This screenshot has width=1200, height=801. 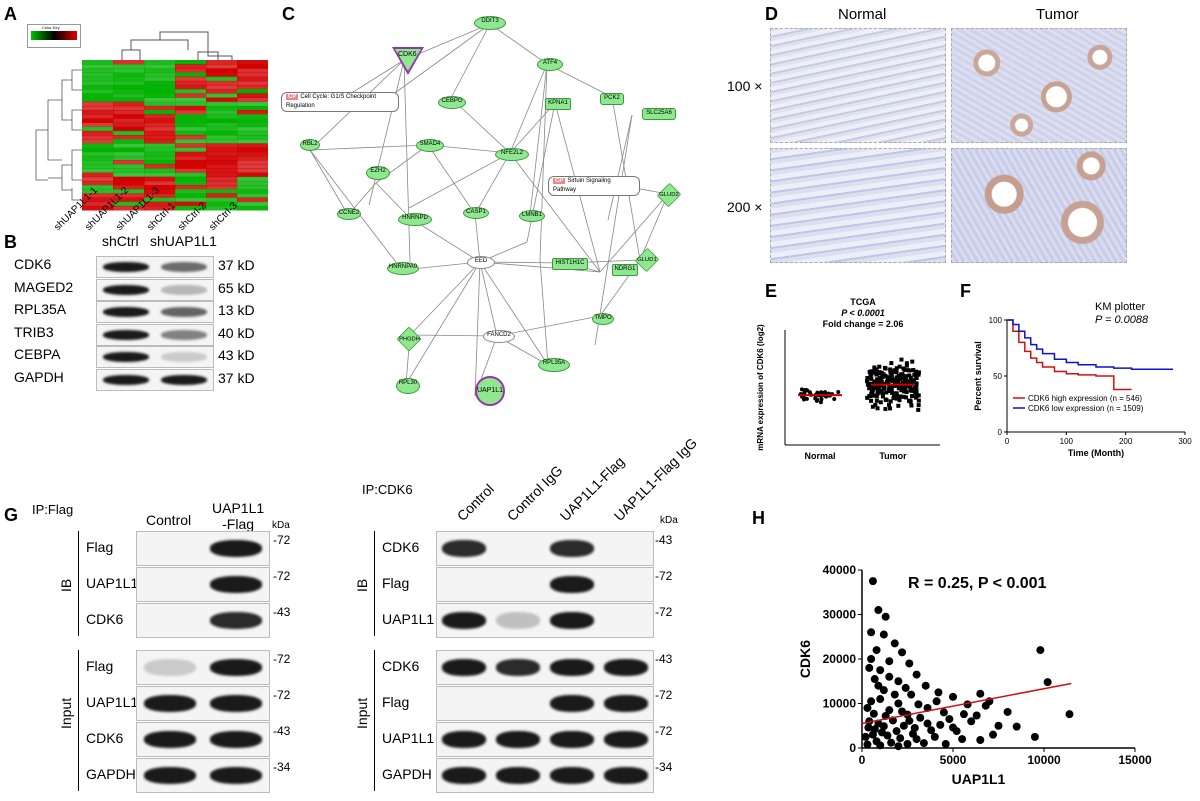 I want to click on legend-entry: CDK6 low expression (n = 1509), so click(x=1086, y=408).